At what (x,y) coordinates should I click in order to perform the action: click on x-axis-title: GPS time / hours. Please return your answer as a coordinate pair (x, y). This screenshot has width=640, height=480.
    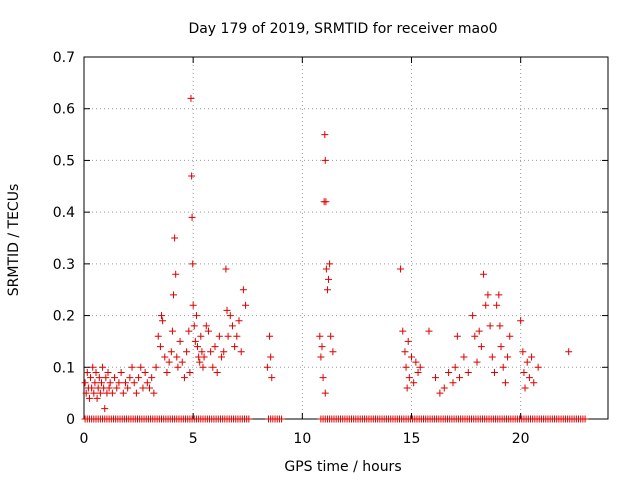
    Looking at the image, I should click on (342, 467).